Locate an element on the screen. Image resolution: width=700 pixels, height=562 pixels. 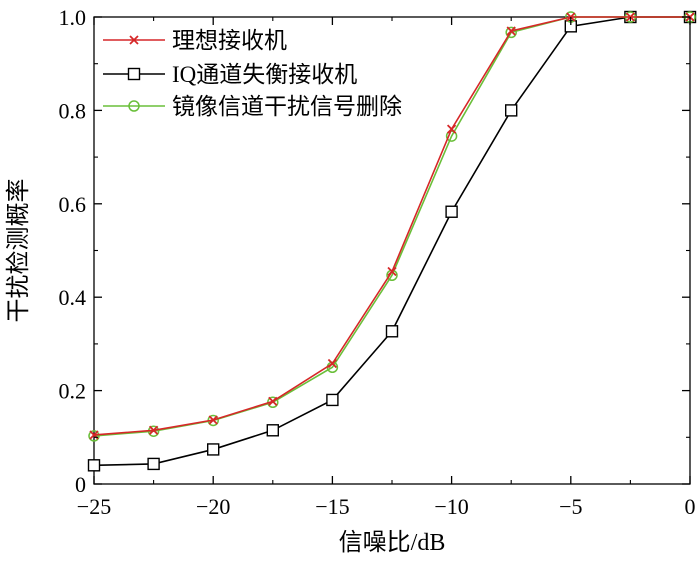
legend-entry: IQ通道失衡接收机 is located at coordinates (230, 74).